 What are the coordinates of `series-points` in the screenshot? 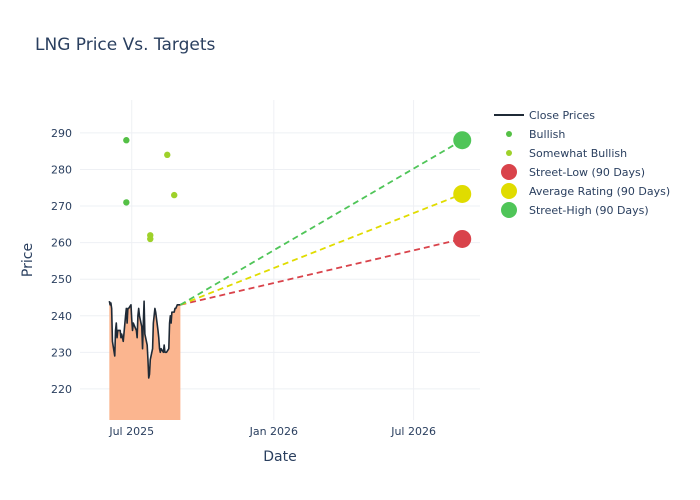 It's located at (297, 189).